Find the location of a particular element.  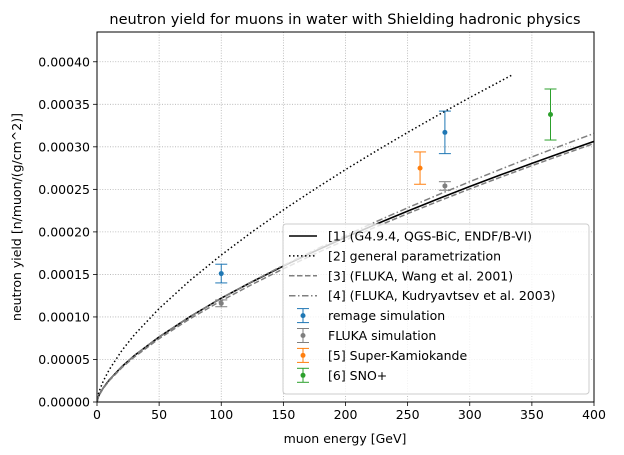

x-tick-label: 350 is located at coordinates (532, 414).